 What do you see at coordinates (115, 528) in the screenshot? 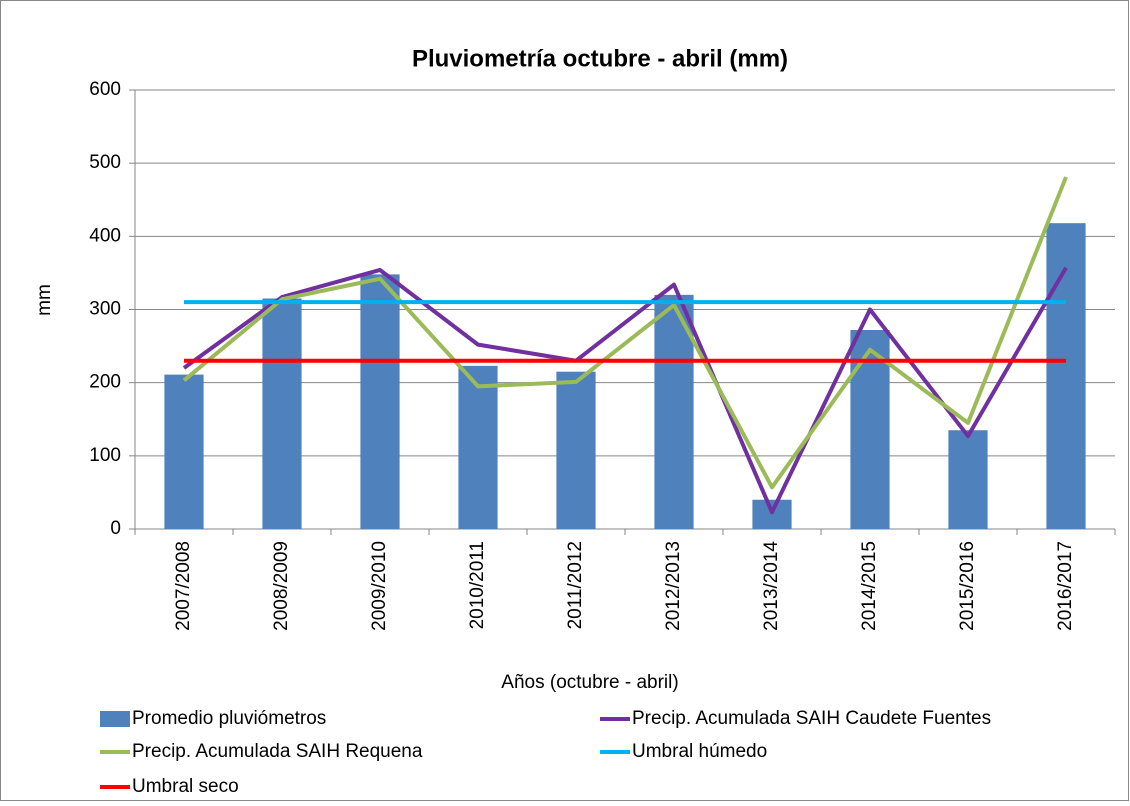
I see `y-tick-label: 0` at bounding box center [115, 528].